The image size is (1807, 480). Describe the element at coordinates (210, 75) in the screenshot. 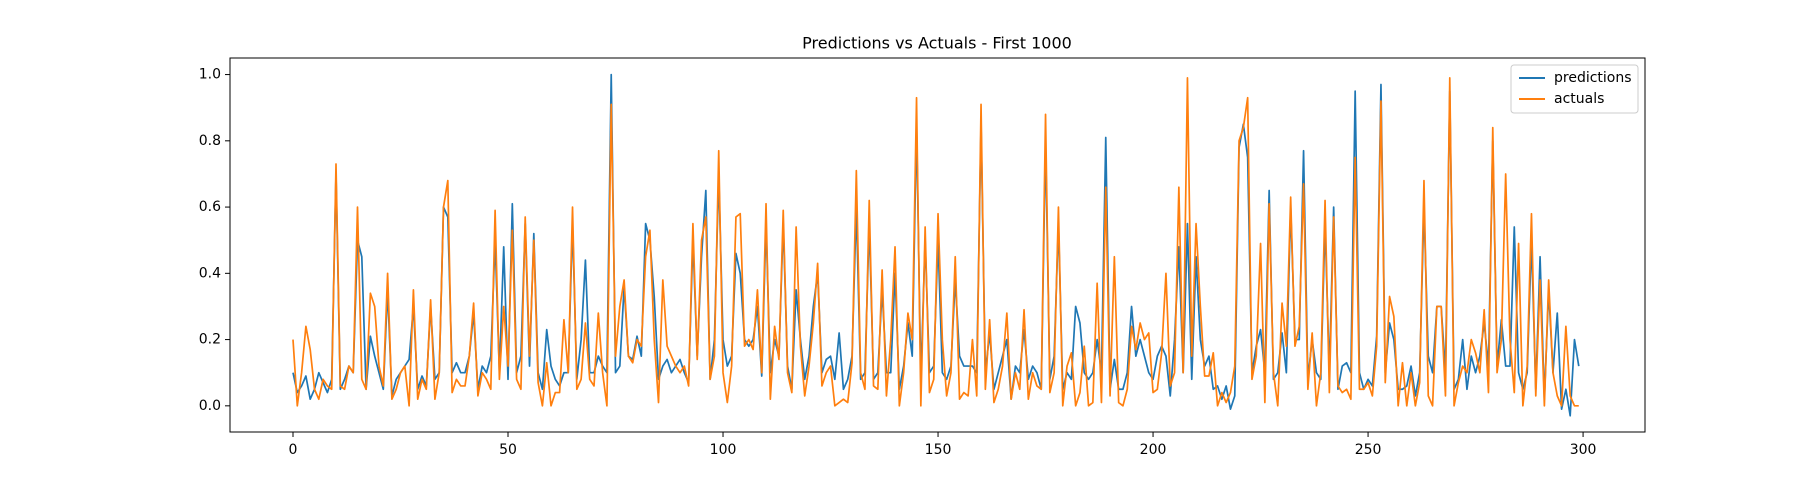

I see `y-tick-label: 1.0` at that location.